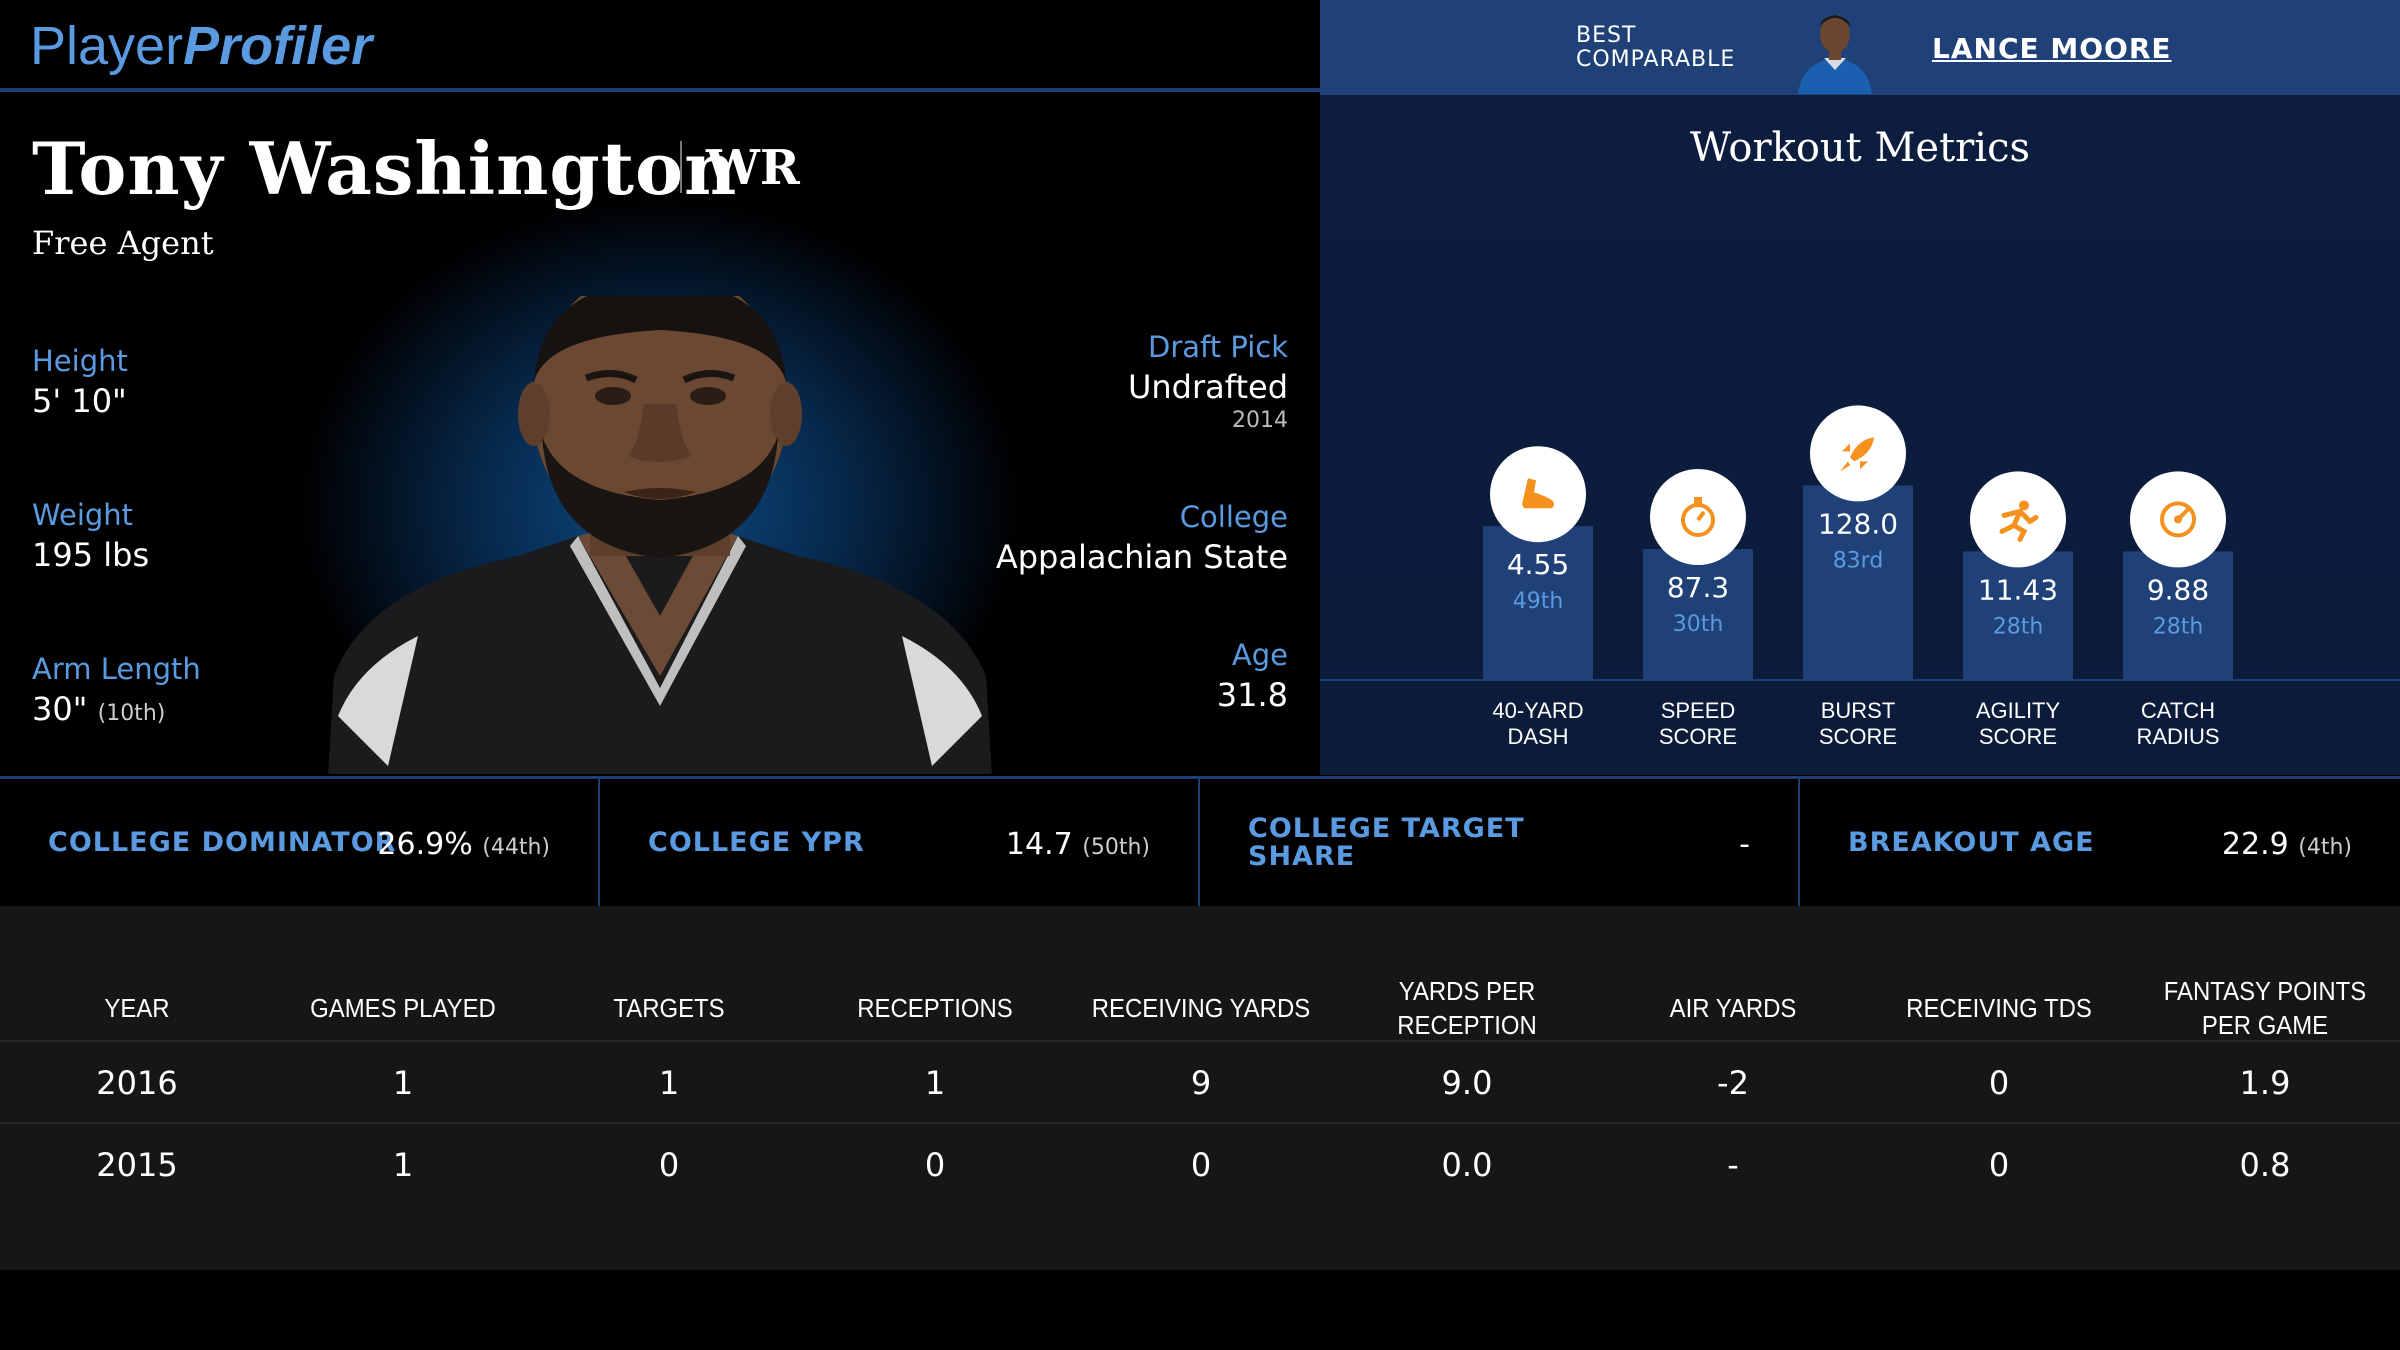  Describe the element at coordinates (935, 1008) in the screenshot. I see `table-header-receptions: RECEPTIONS` at that location.